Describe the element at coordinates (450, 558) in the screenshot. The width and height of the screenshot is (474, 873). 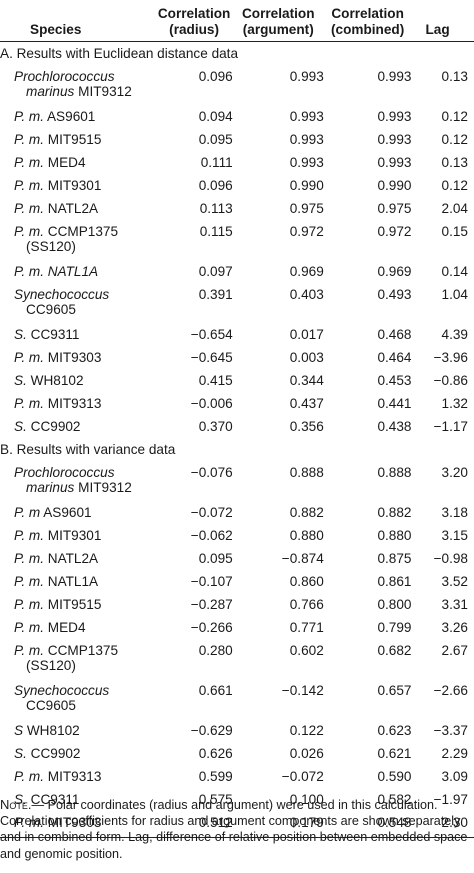
I see `lag-cell: −0.98` at that location.